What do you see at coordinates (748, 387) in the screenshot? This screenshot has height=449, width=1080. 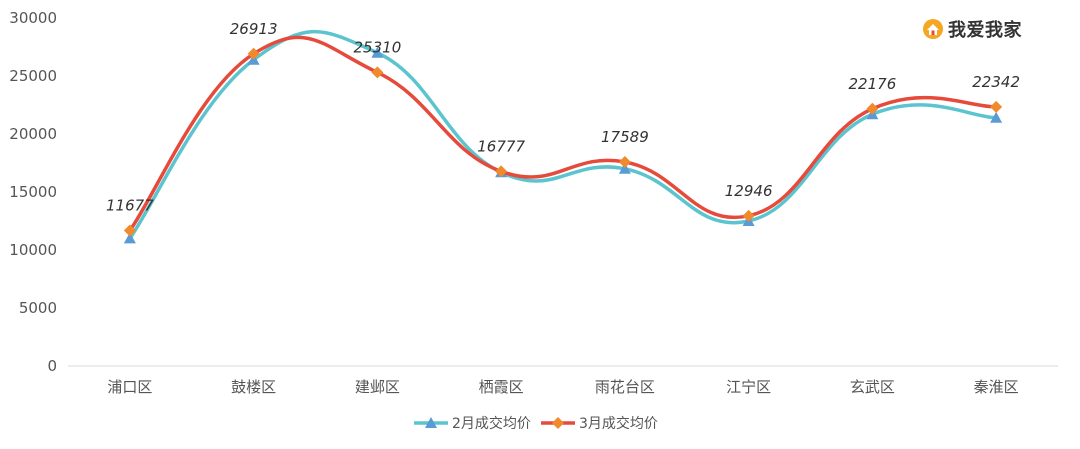 I see `x-tick-label: 江宁区` at bounding box center [748, 387].